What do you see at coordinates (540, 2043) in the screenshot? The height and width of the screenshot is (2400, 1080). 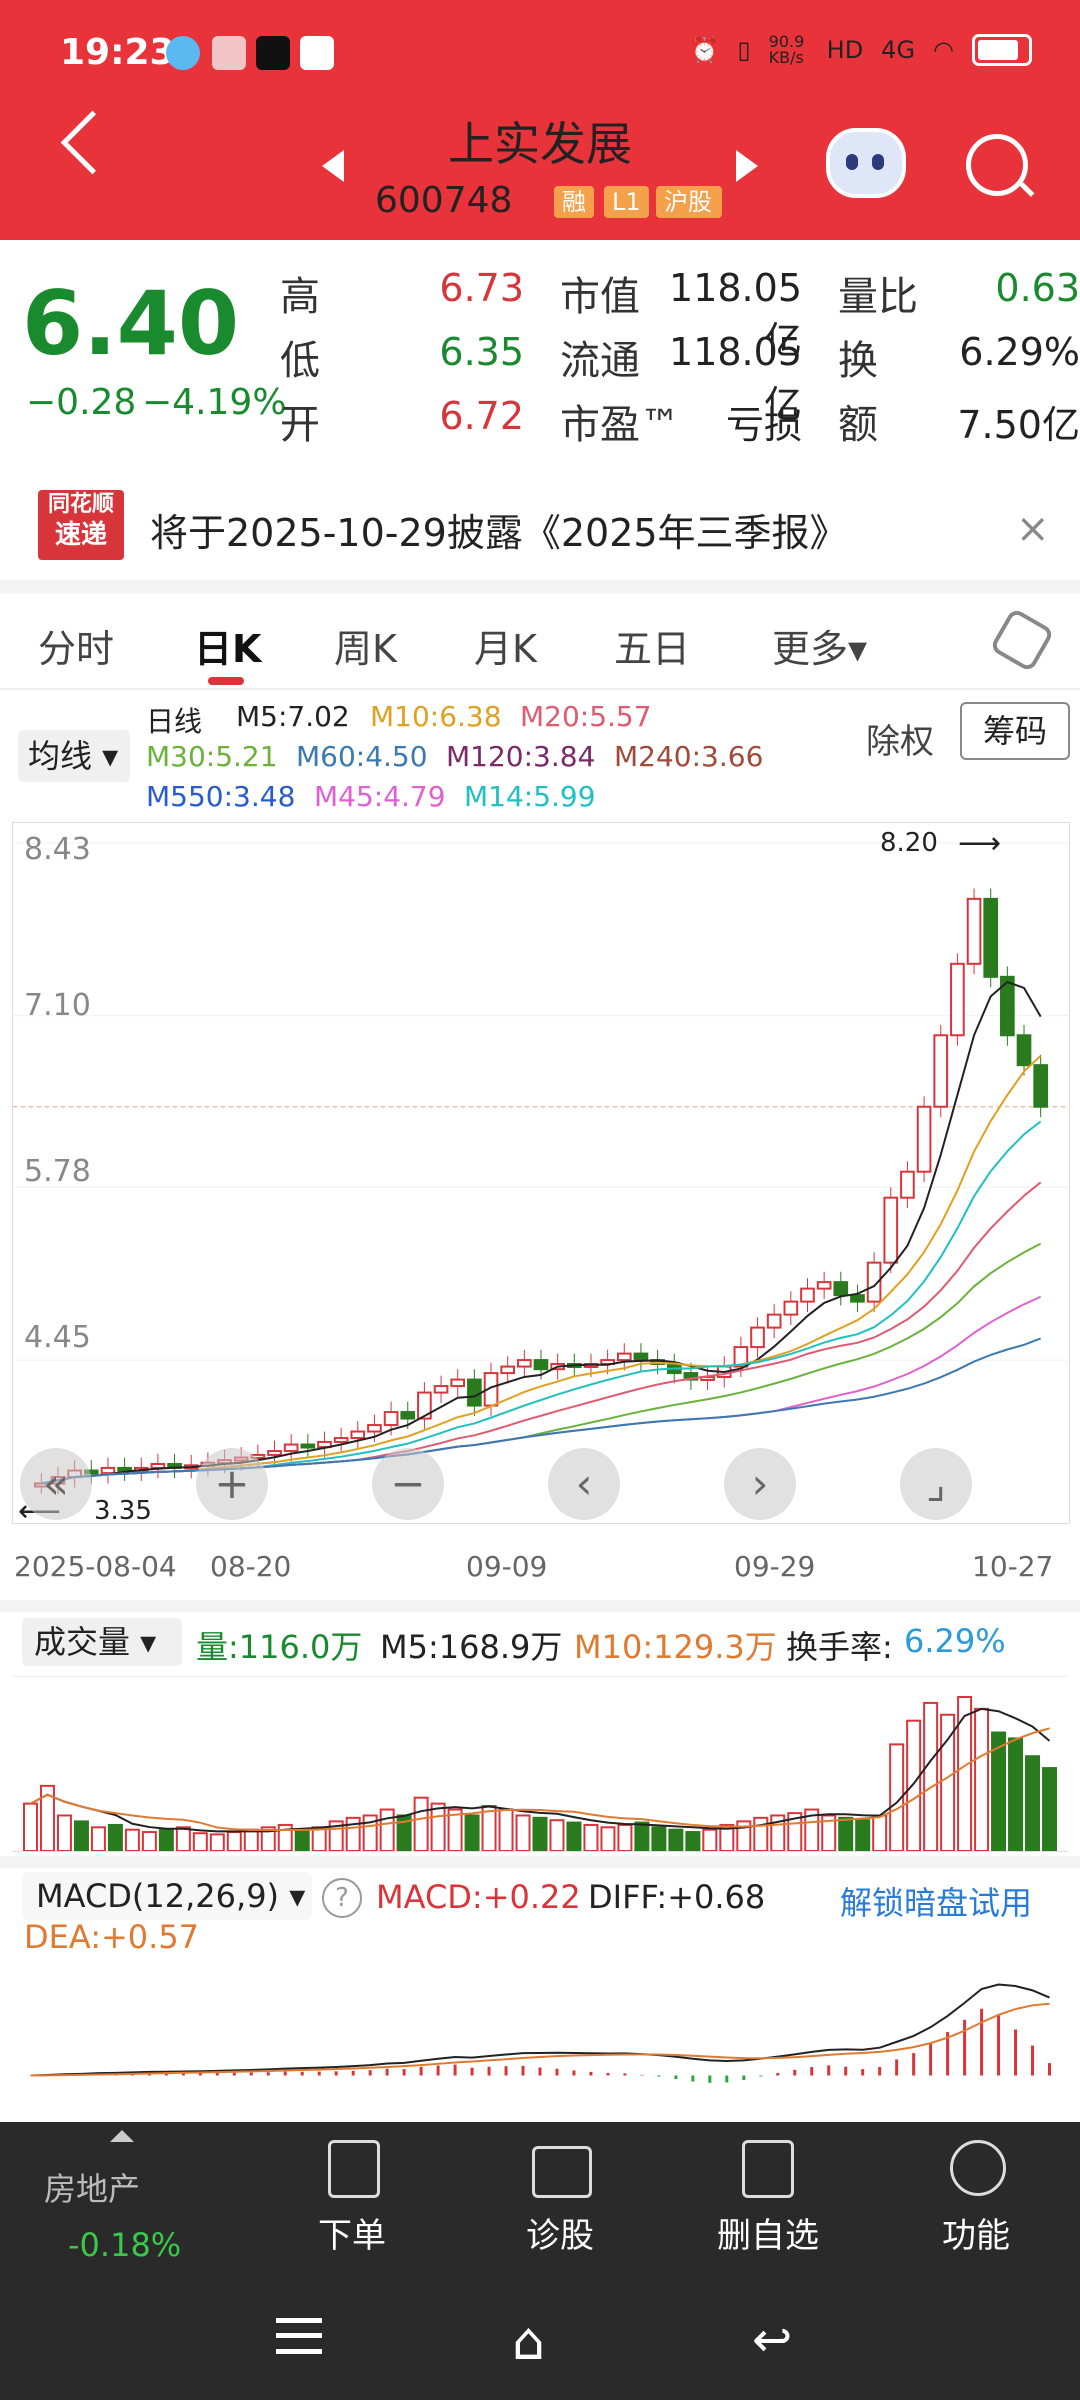 I see `macd-chart` at bounding box center [540, 2043].